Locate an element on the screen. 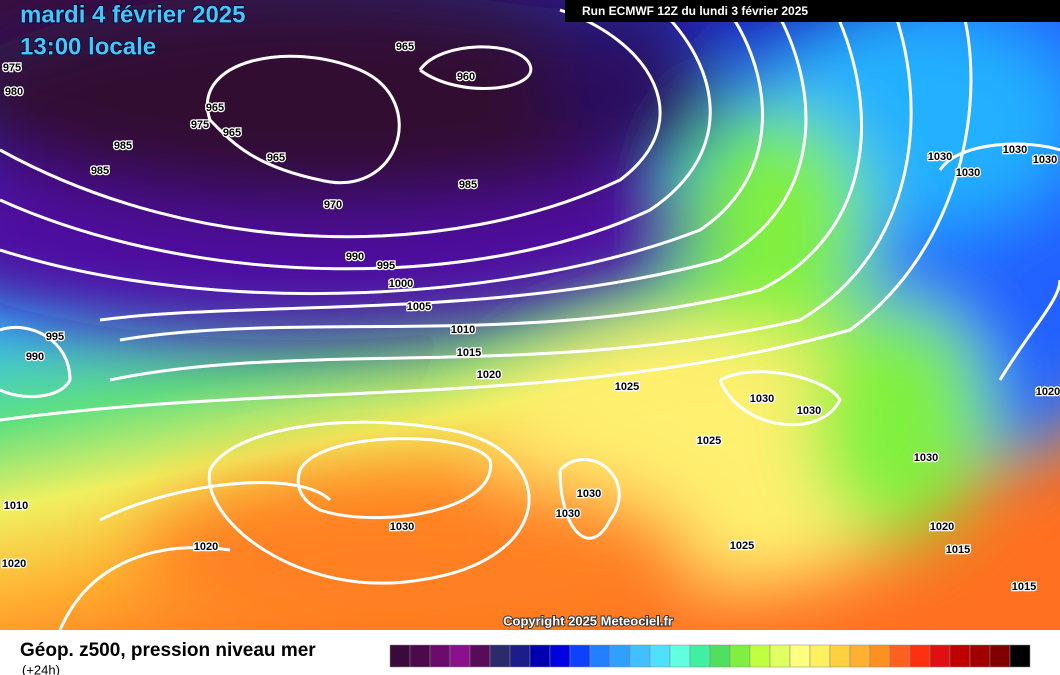  isobar-label: 1000 is located at coordinates (401, 284).